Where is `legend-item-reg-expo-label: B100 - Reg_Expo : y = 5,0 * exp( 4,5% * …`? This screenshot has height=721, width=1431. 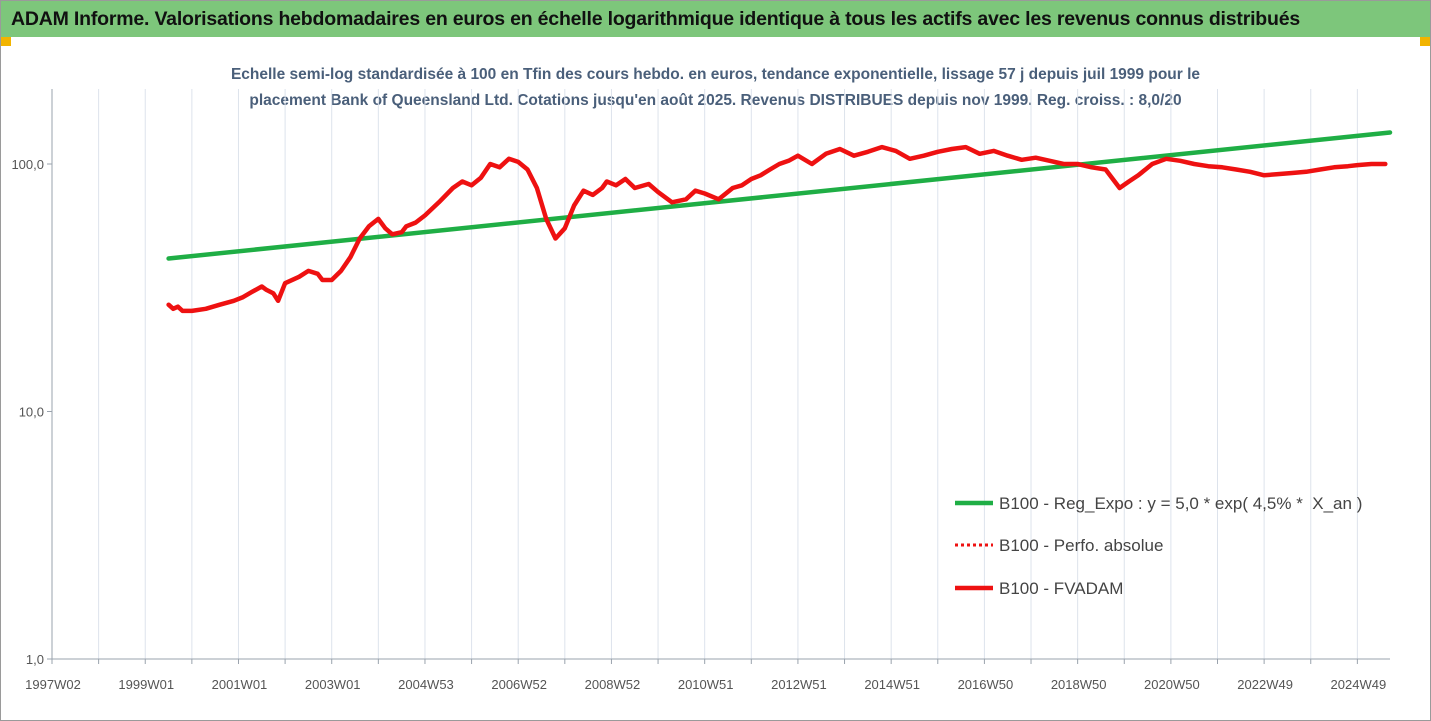
legend-item-reg-expo-label: B100 - Reg_Expo : y = 5,0 * exp( 4,5% * … is located at coordinates (1180, 503).